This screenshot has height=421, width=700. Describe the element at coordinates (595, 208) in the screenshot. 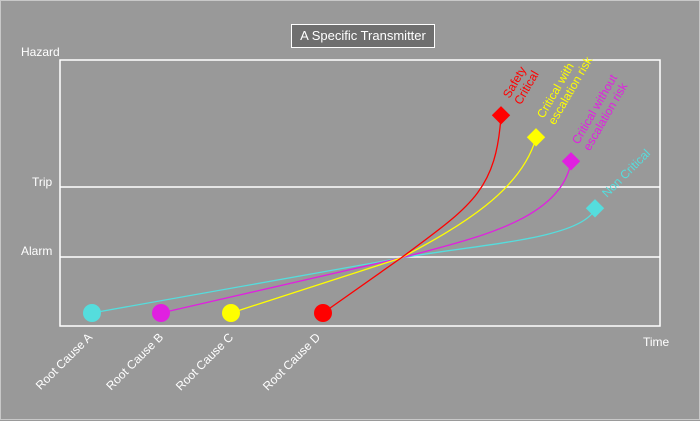

I see `outcome-non-critical-marker` at that location.